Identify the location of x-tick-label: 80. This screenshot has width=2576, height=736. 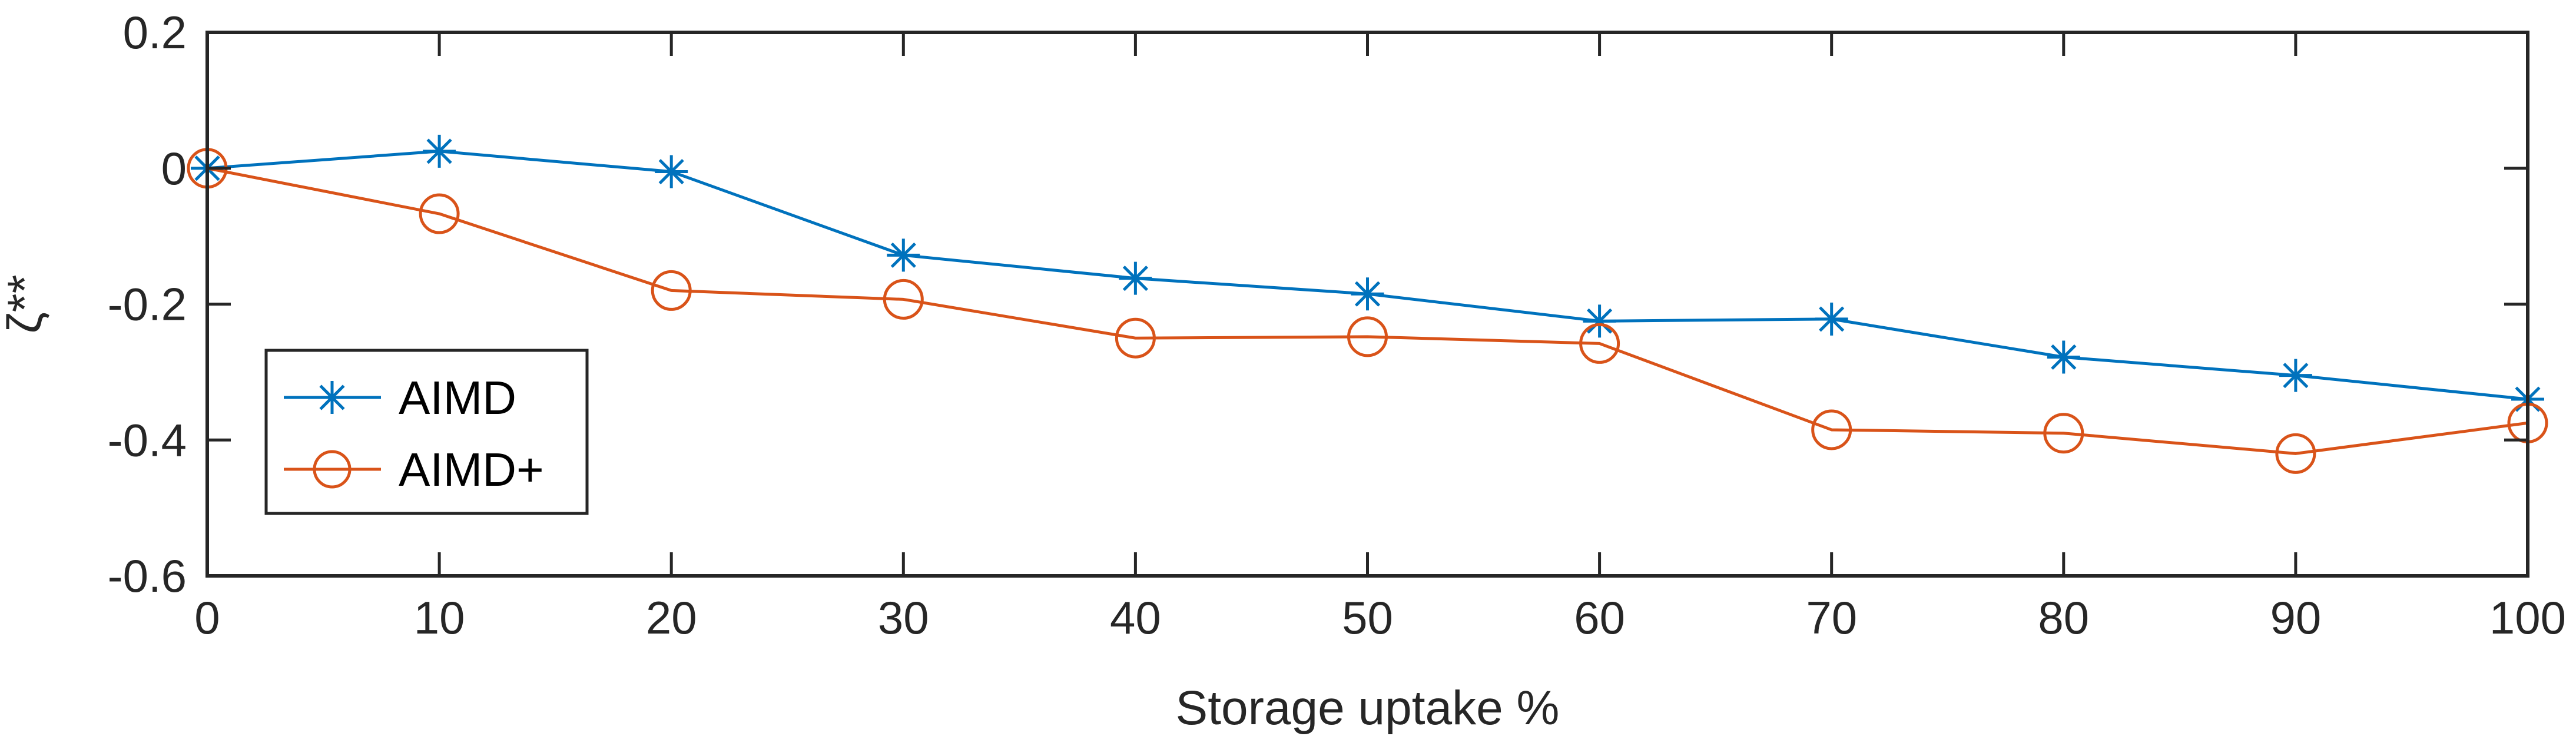
(2063, 618).